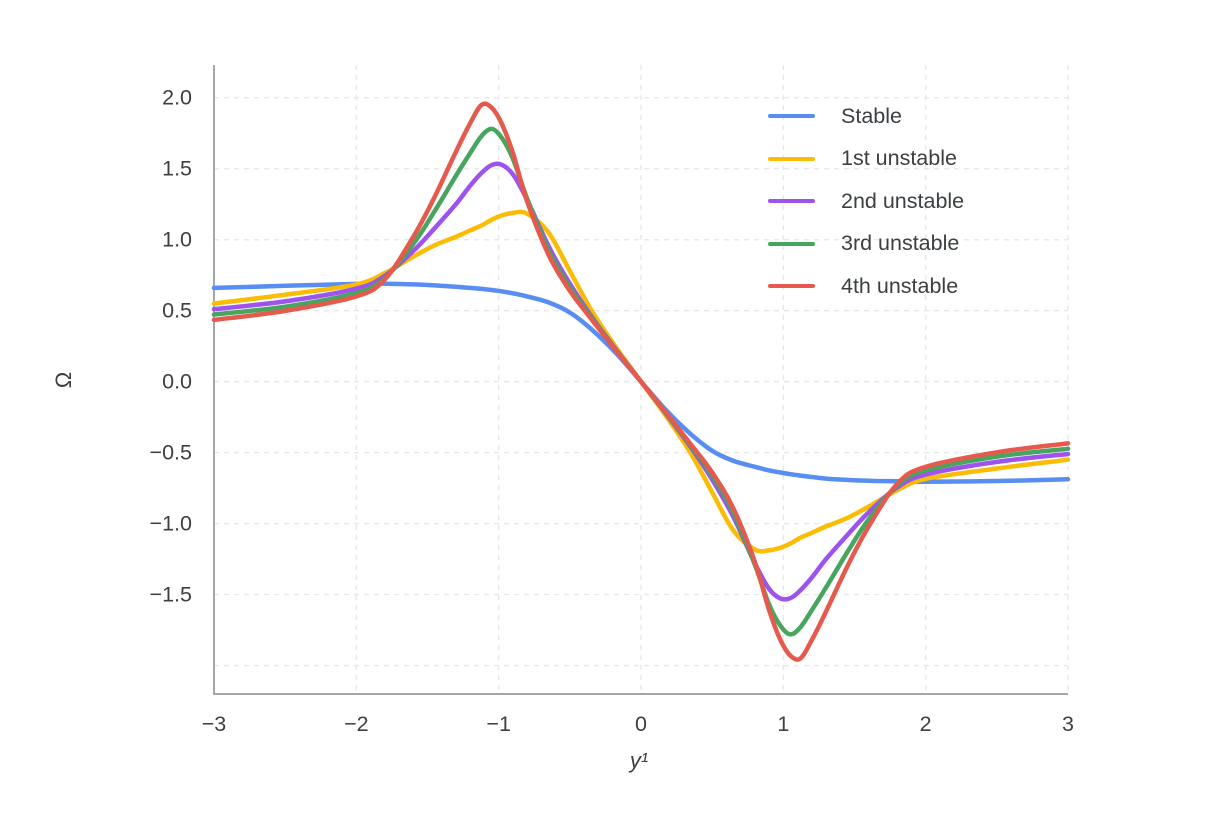 The image size is (1232, 828). I want to click on legend-item-4th-unstable: 4th unstable, so click(866, 286).